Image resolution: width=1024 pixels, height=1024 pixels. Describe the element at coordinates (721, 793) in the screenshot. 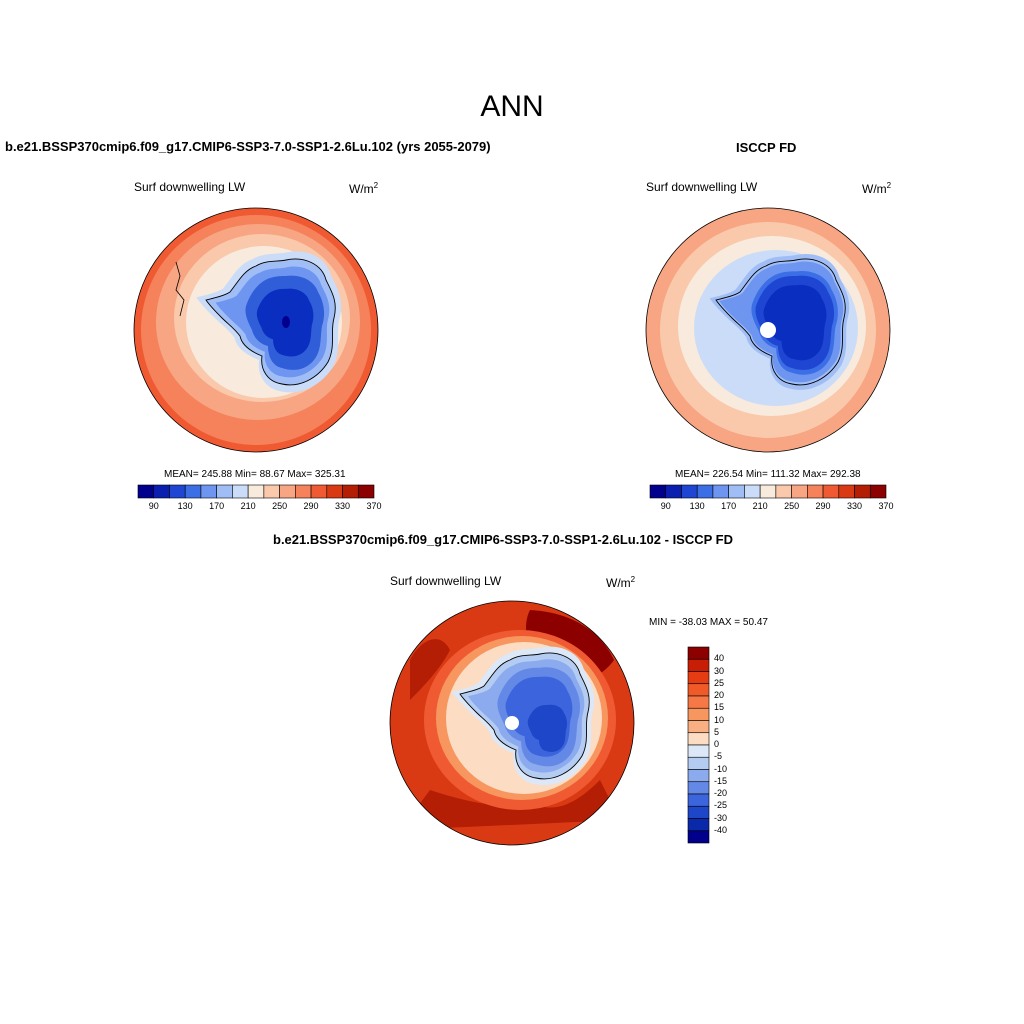

I see `colorbar-tick-label: -20` at that location.